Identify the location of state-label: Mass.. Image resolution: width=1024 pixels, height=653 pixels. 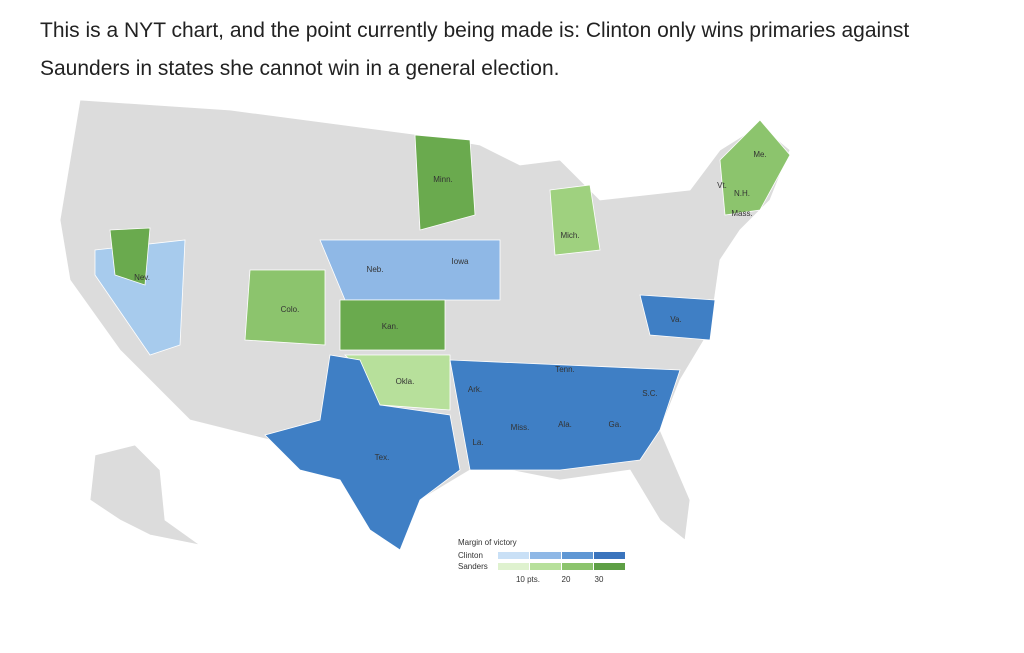
(741, 213).